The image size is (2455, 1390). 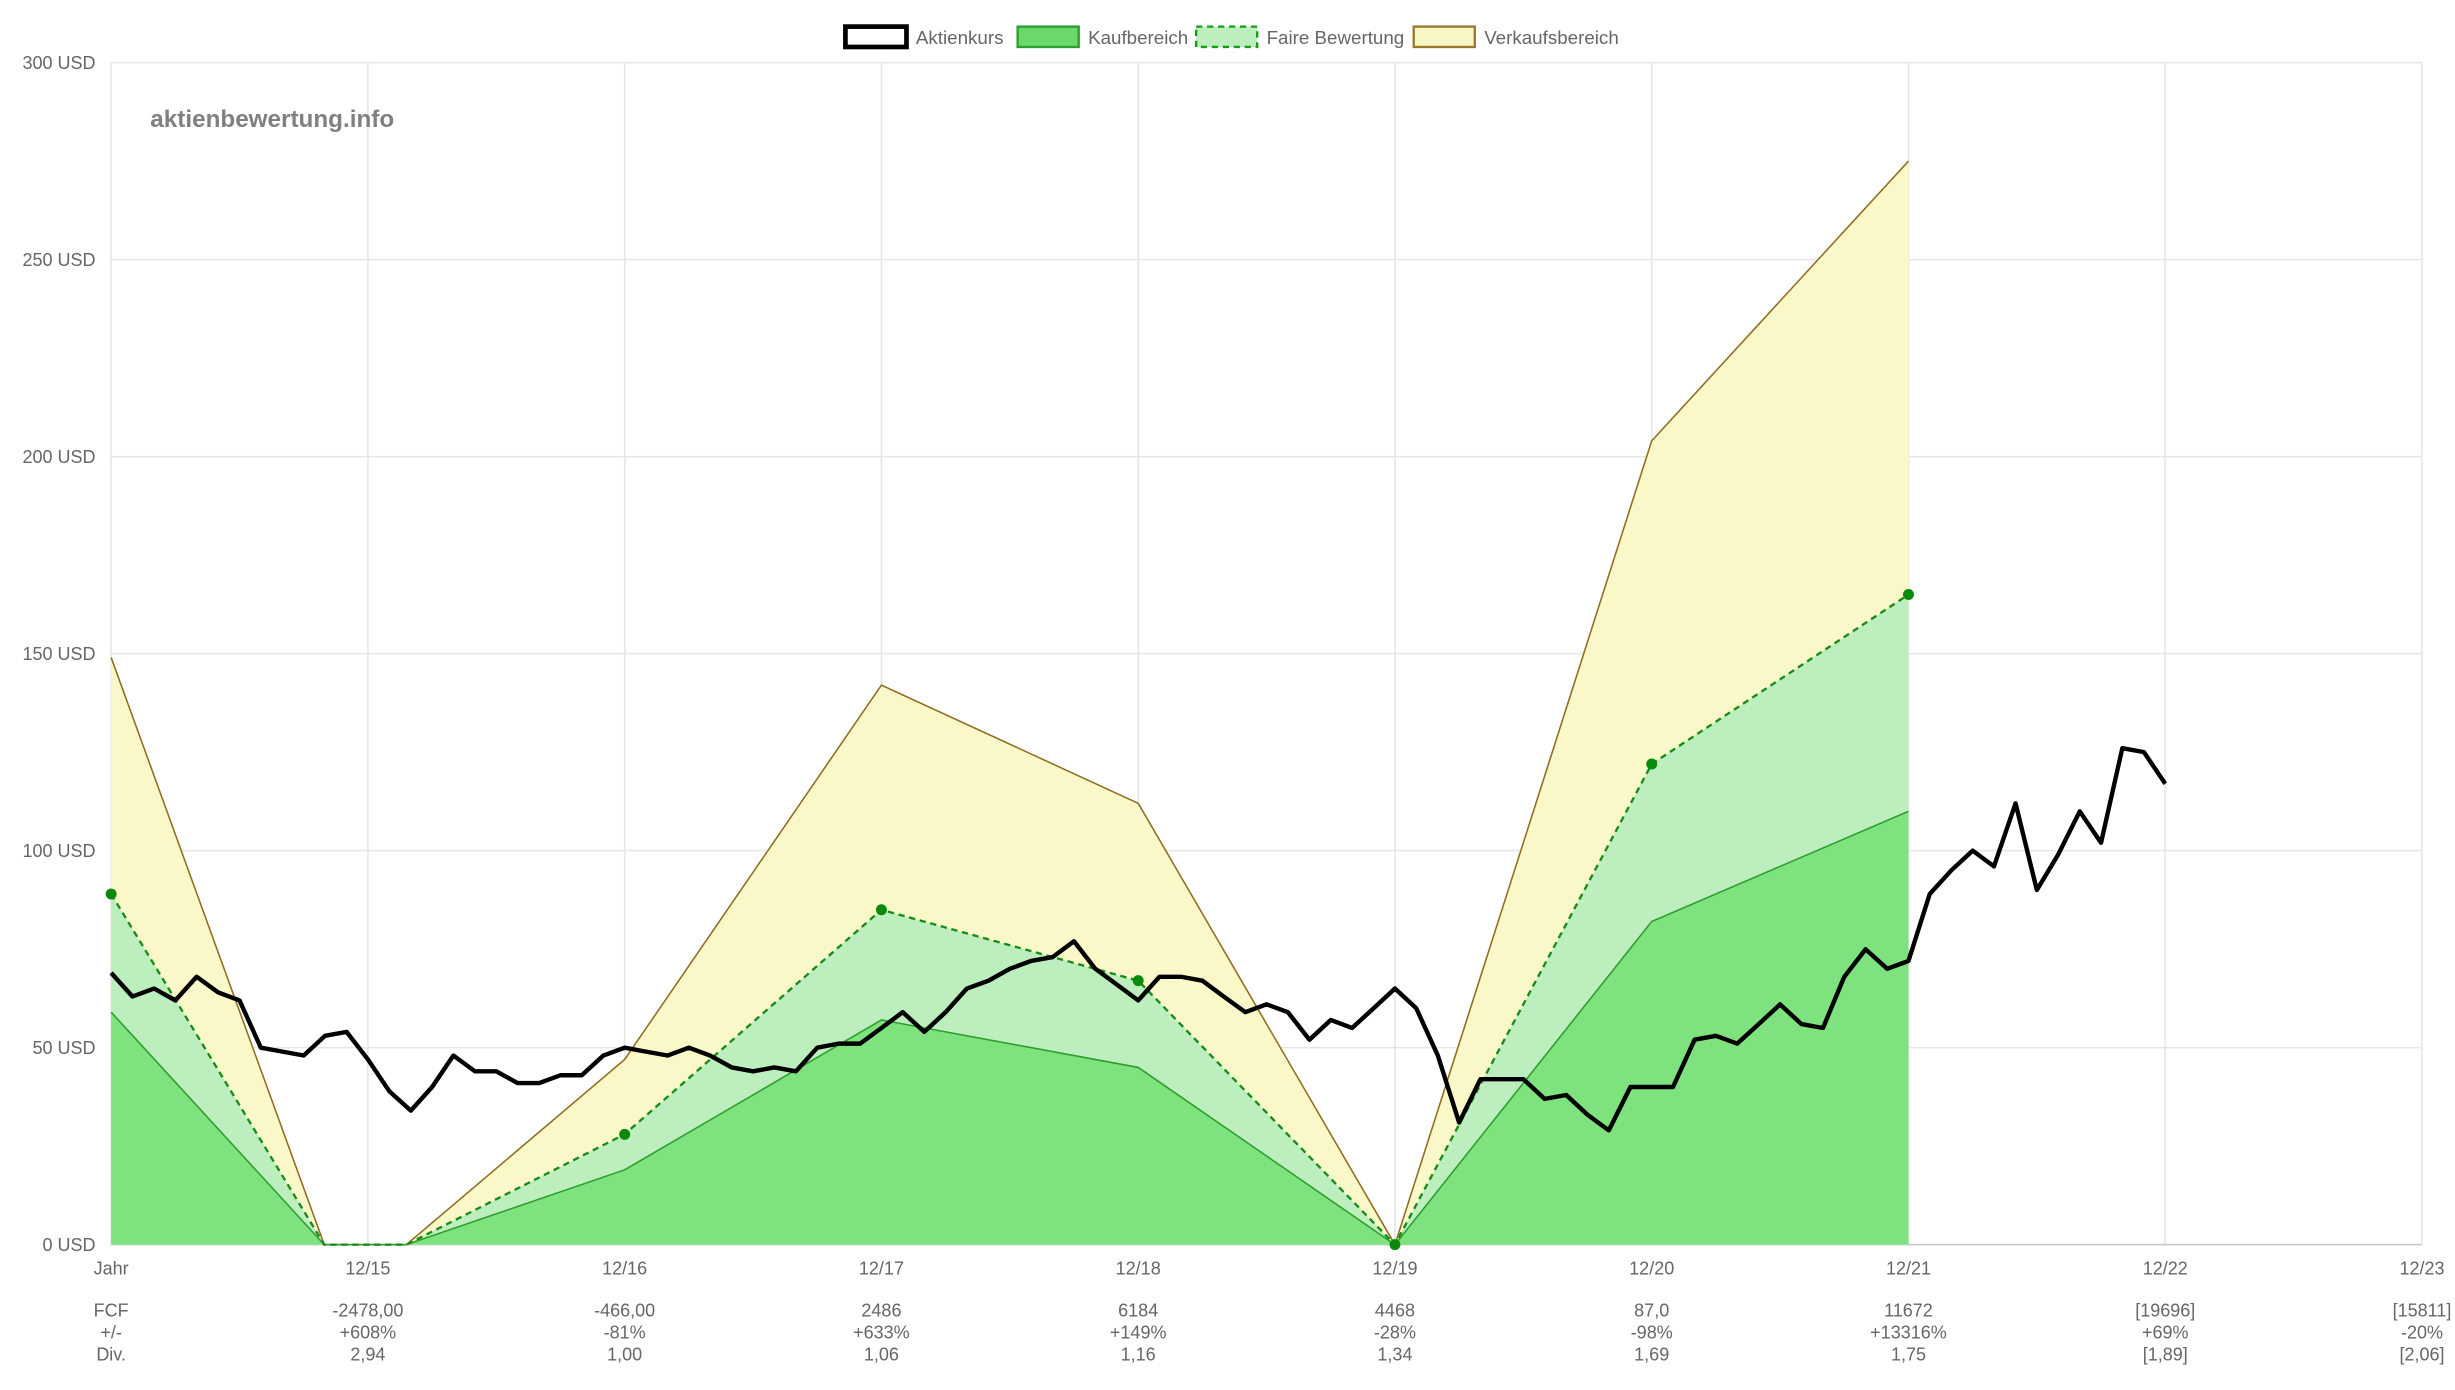 What do you see at coordinates (1908, 1311) in the screenshot?
I see `table-cell: 11672` at bounding box center [1908, 1311].